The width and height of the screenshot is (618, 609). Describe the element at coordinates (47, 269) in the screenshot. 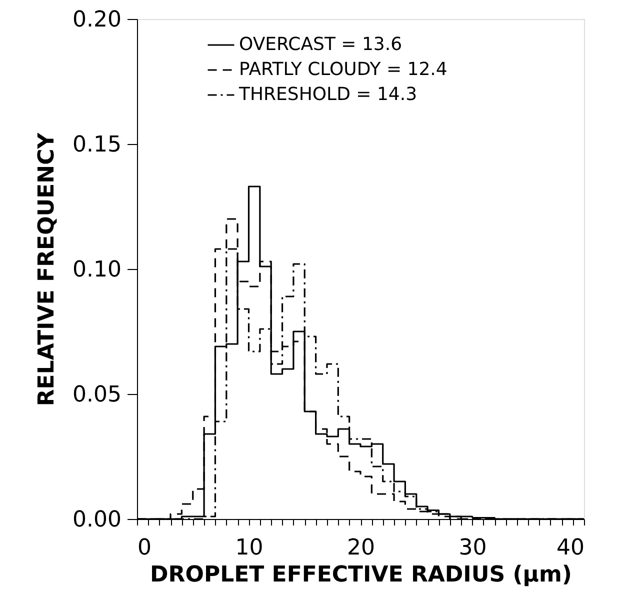

I see `y-axis-title: RELATIVE FREQUENCY` at that location.